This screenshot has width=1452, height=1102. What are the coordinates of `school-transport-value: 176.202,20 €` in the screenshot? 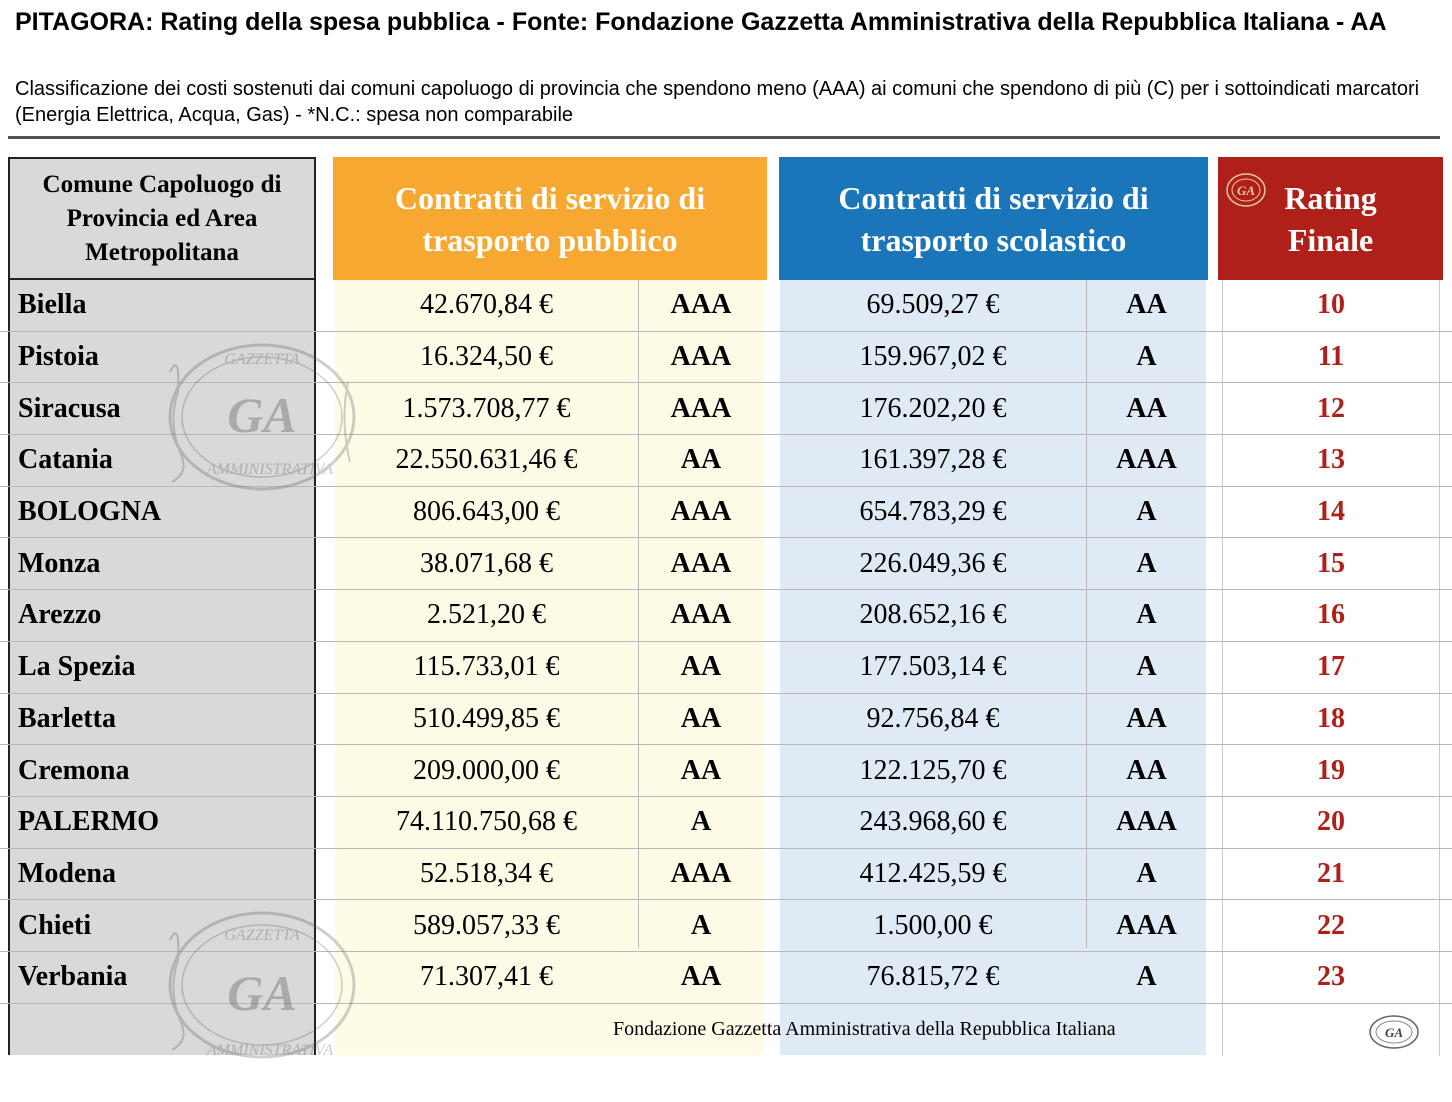 It's located at (933, 408).